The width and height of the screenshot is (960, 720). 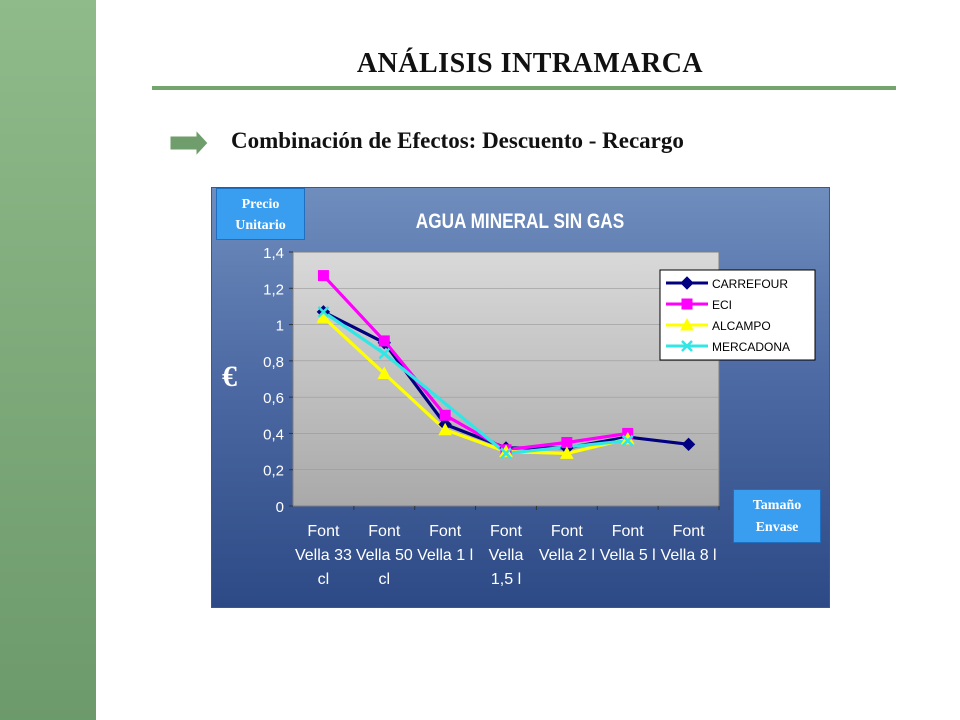 What do you see at coordinates (273, 253) in the screenshot?
I see `y-tick-label: 1,4` at bounding box center [273, 253].